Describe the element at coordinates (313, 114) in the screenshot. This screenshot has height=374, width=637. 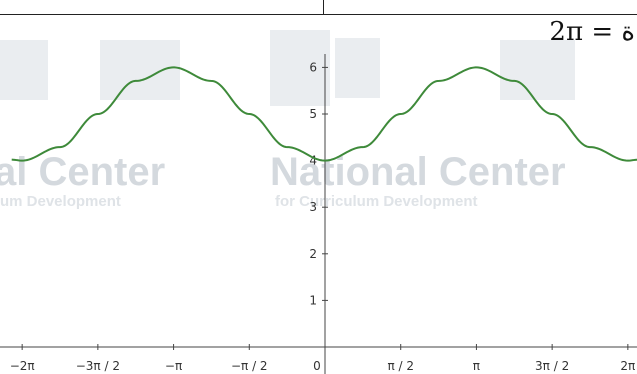
I see `y-tick-label: 5` at that location.